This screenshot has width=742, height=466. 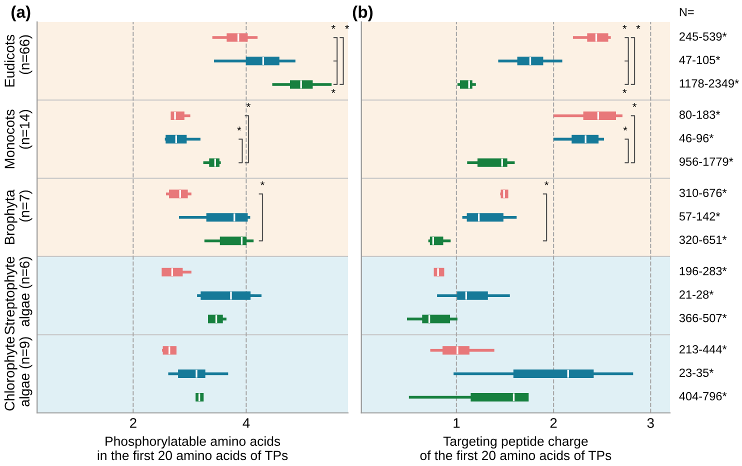 What do you see at coordinates (699, 114) in the screenshot?
I see `text: 80-183*` at bounding box center [699, 114].